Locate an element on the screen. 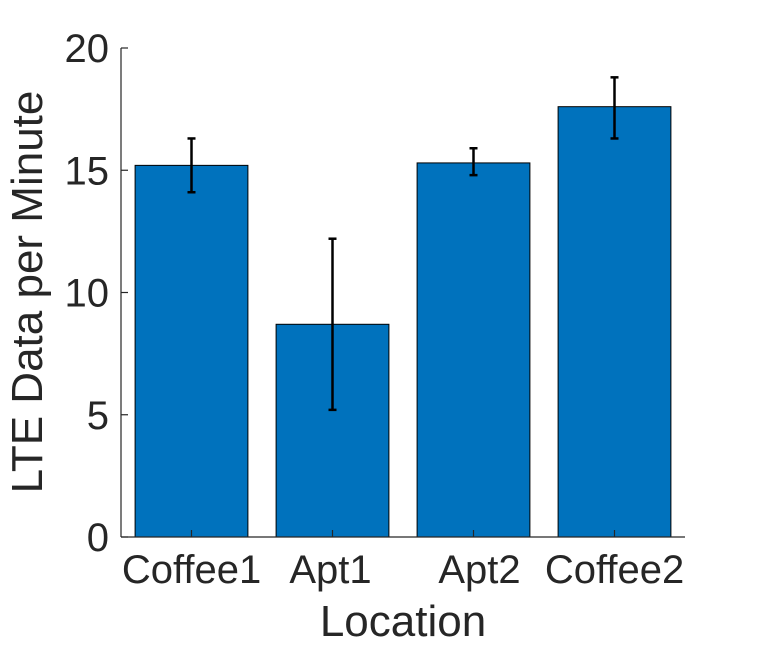 The width and height of the screenshot is (757, 649). x-tick-label: Coffee1 is located at coordinates (191, 570).